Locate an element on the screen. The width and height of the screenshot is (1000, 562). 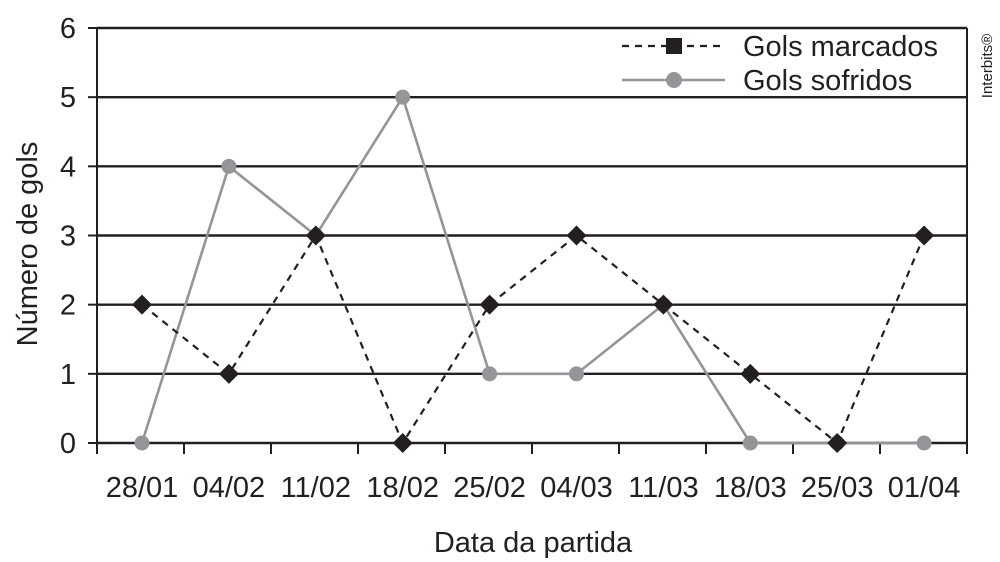
legend-marker-gols-marcados is located at coordinates (674, 46).